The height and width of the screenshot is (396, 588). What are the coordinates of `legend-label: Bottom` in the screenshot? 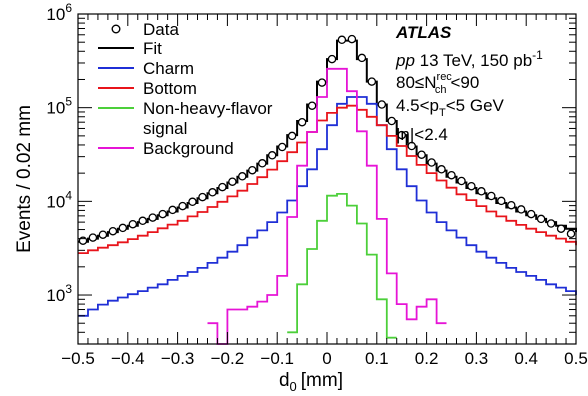 It's located at (170, 88).